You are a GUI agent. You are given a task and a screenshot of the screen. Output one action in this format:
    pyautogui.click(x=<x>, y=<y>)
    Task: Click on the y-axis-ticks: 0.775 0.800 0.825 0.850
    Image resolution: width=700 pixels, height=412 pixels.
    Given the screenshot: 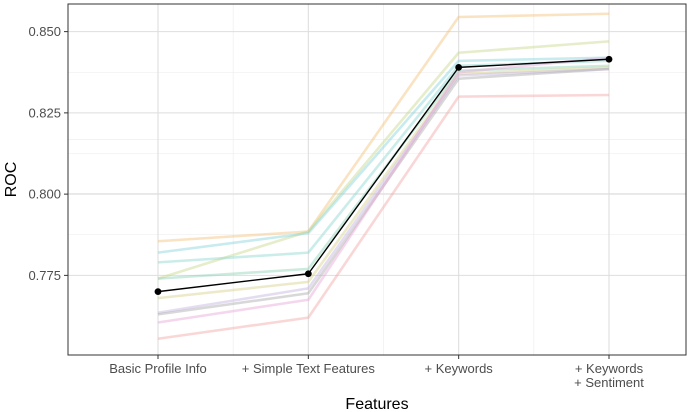 What is the action you would take?
    pyautogui.click(x=48, y=153)
    